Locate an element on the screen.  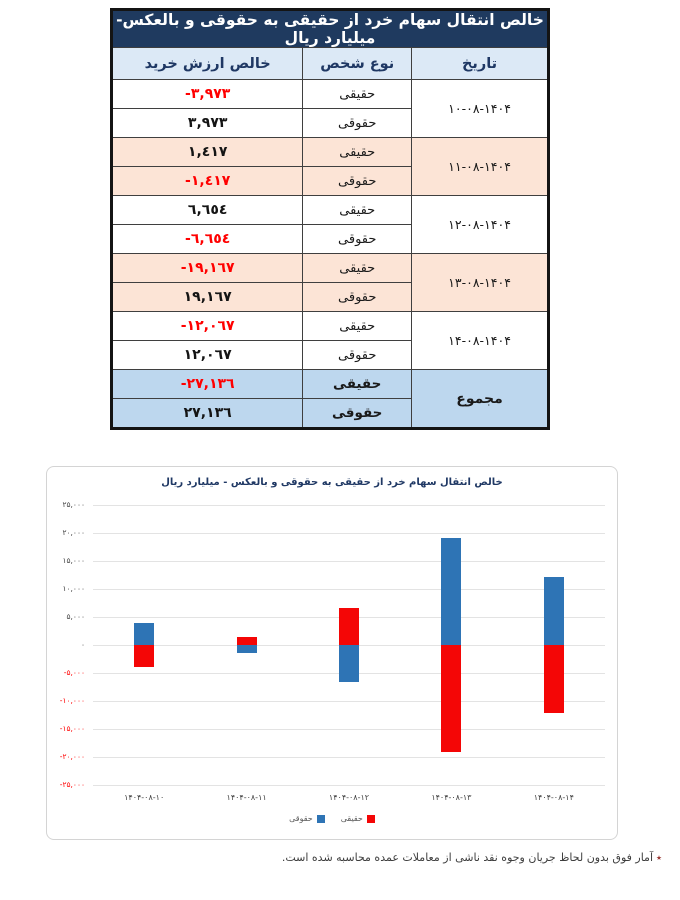
value-cell: ٢٧,١٣٦ is located at coordinates (207, 413).